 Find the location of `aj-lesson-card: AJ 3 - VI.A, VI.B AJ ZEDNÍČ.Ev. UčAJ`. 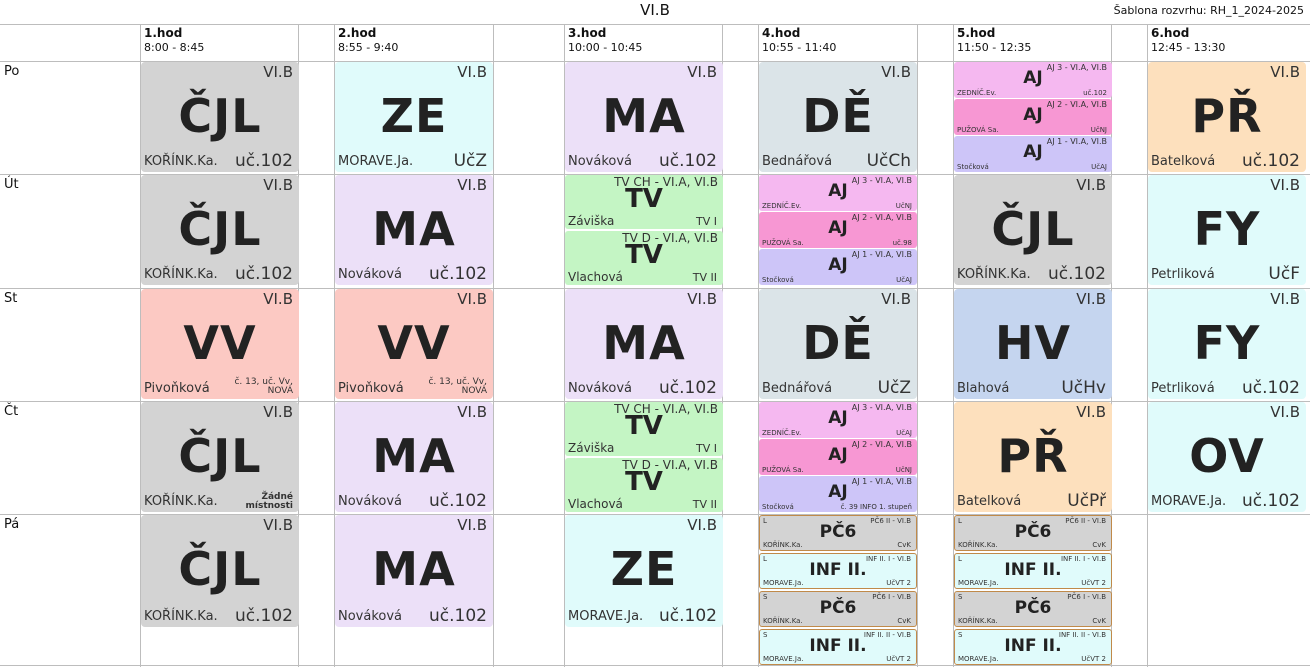

aj-lesson-card: AJ 3 - VI.A, VI.B AJ ZEDNÍČ.Ev. UčAJ is located at coordinates (838, 420).